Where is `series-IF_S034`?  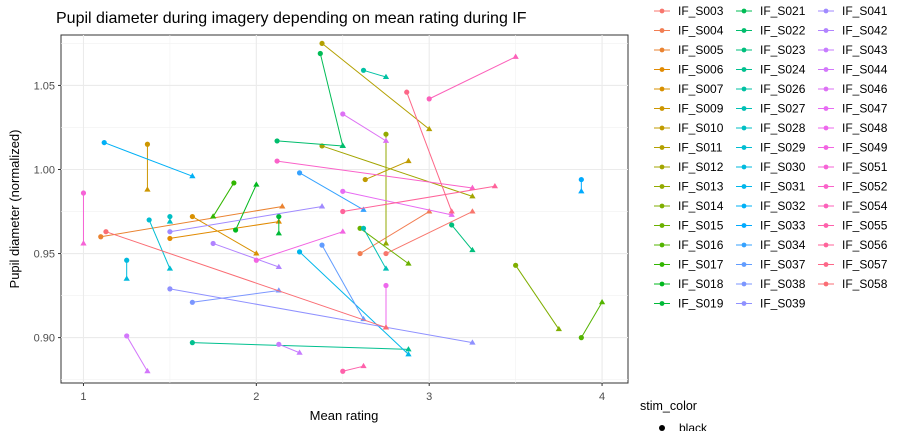 series-IF_S034 is located at coordinates (331, 191).